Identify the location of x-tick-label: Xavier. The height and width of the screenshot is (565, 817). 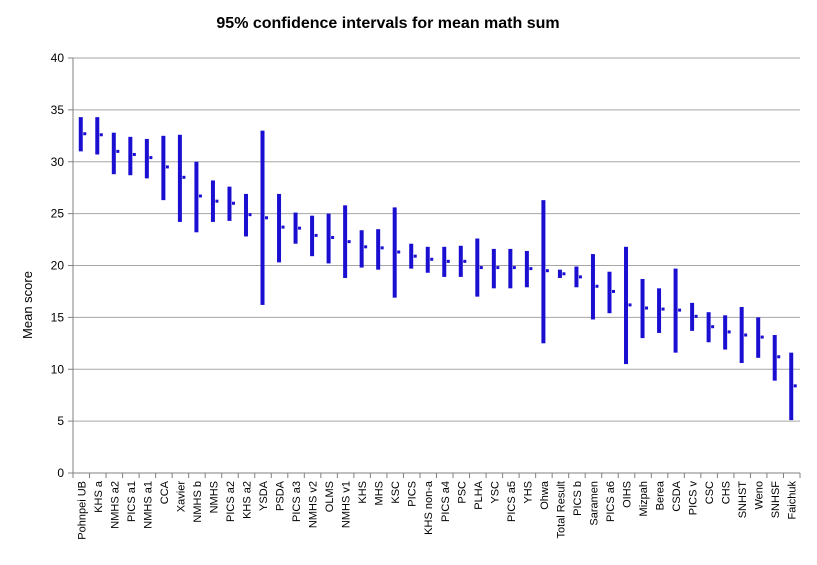
(181, 497).